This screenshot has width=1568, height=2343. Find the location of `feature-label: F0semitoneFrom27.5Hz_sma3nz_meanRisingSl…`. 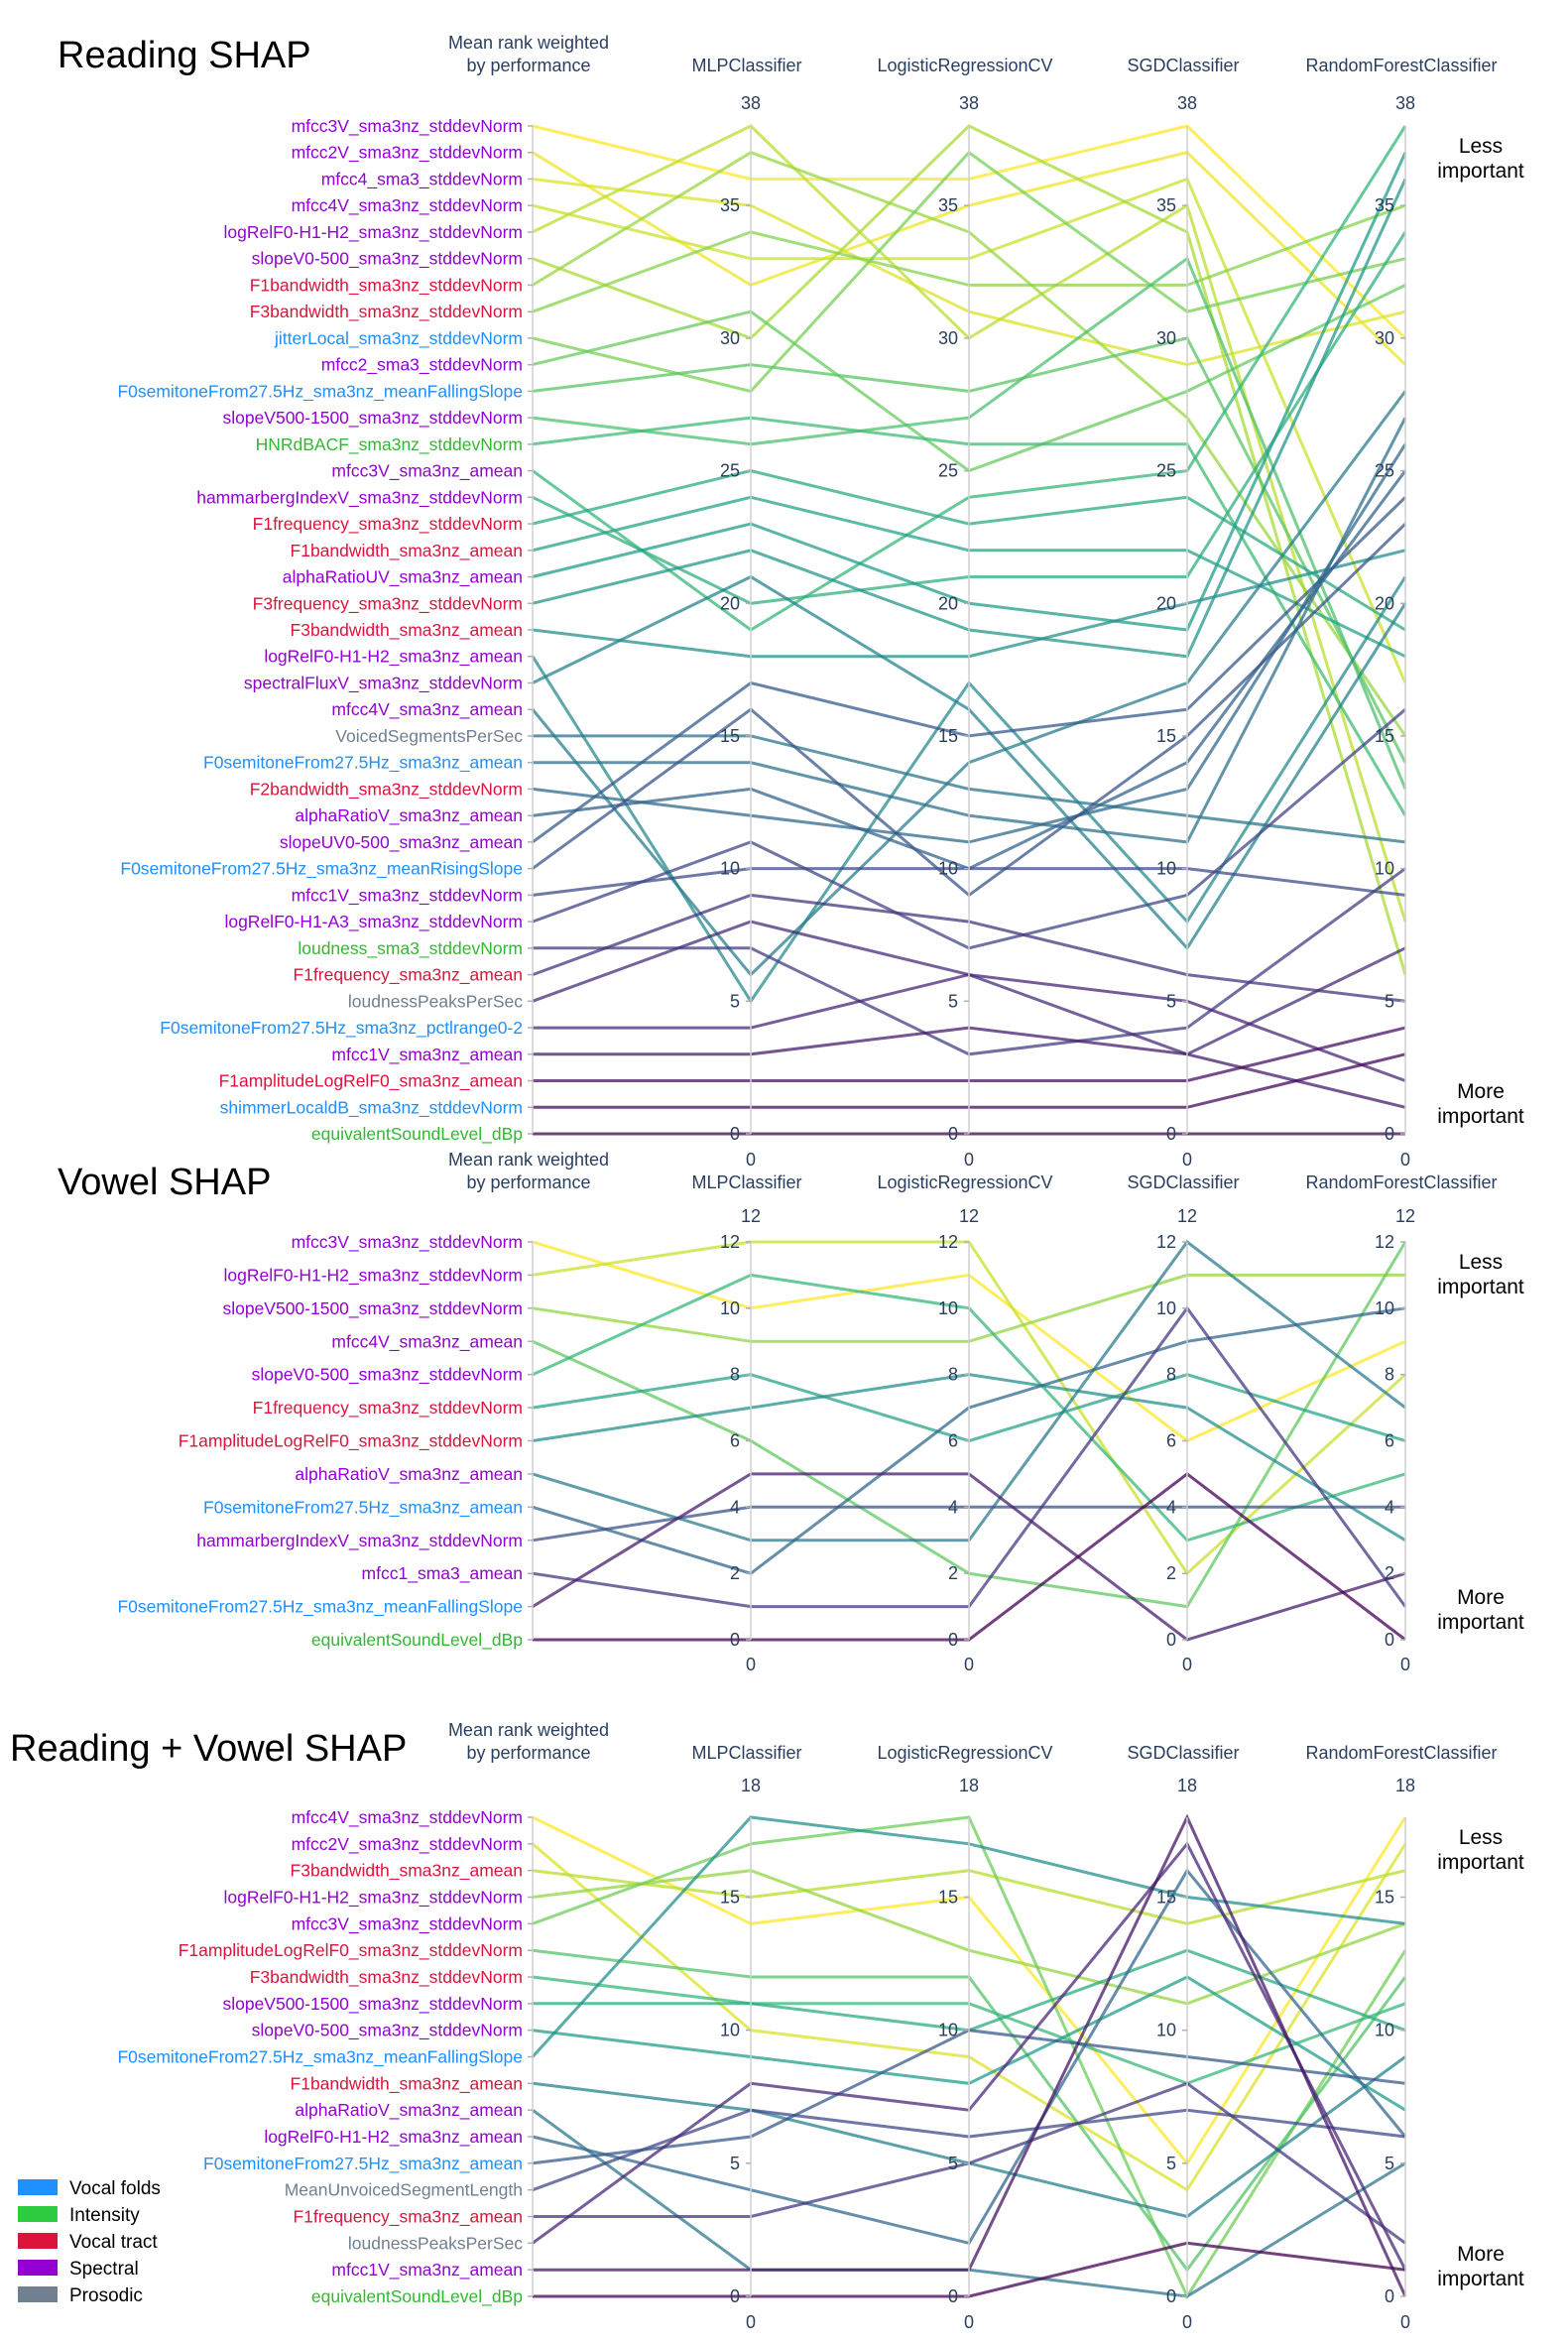

feature-label: F0semitoneFrom27.5Hz_sma3nz_meanRisingSl… is located at coordinates (321, 869).